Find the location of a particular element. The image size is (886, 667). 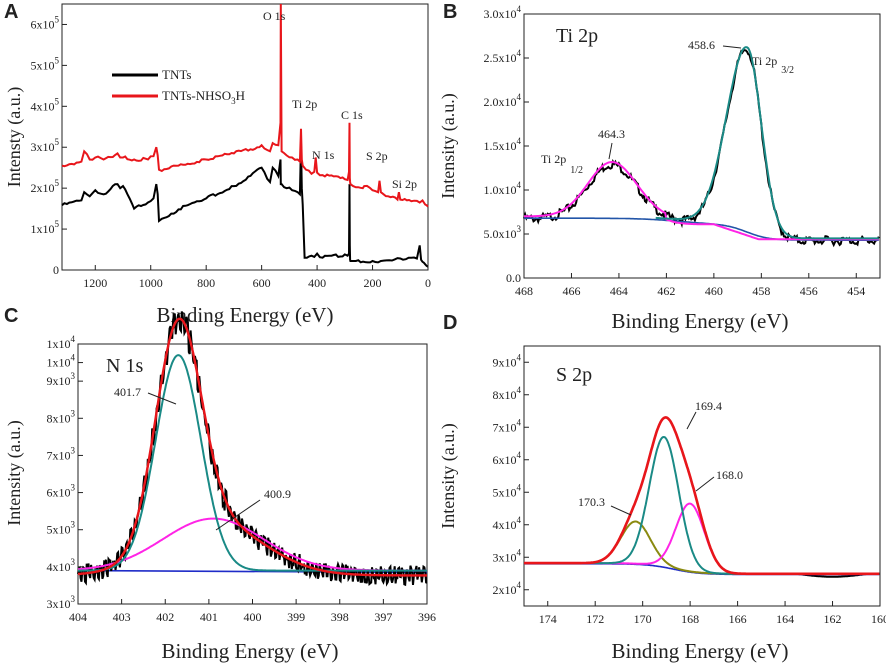

x-tick-label: 600 is located at coordinates (262, 283).